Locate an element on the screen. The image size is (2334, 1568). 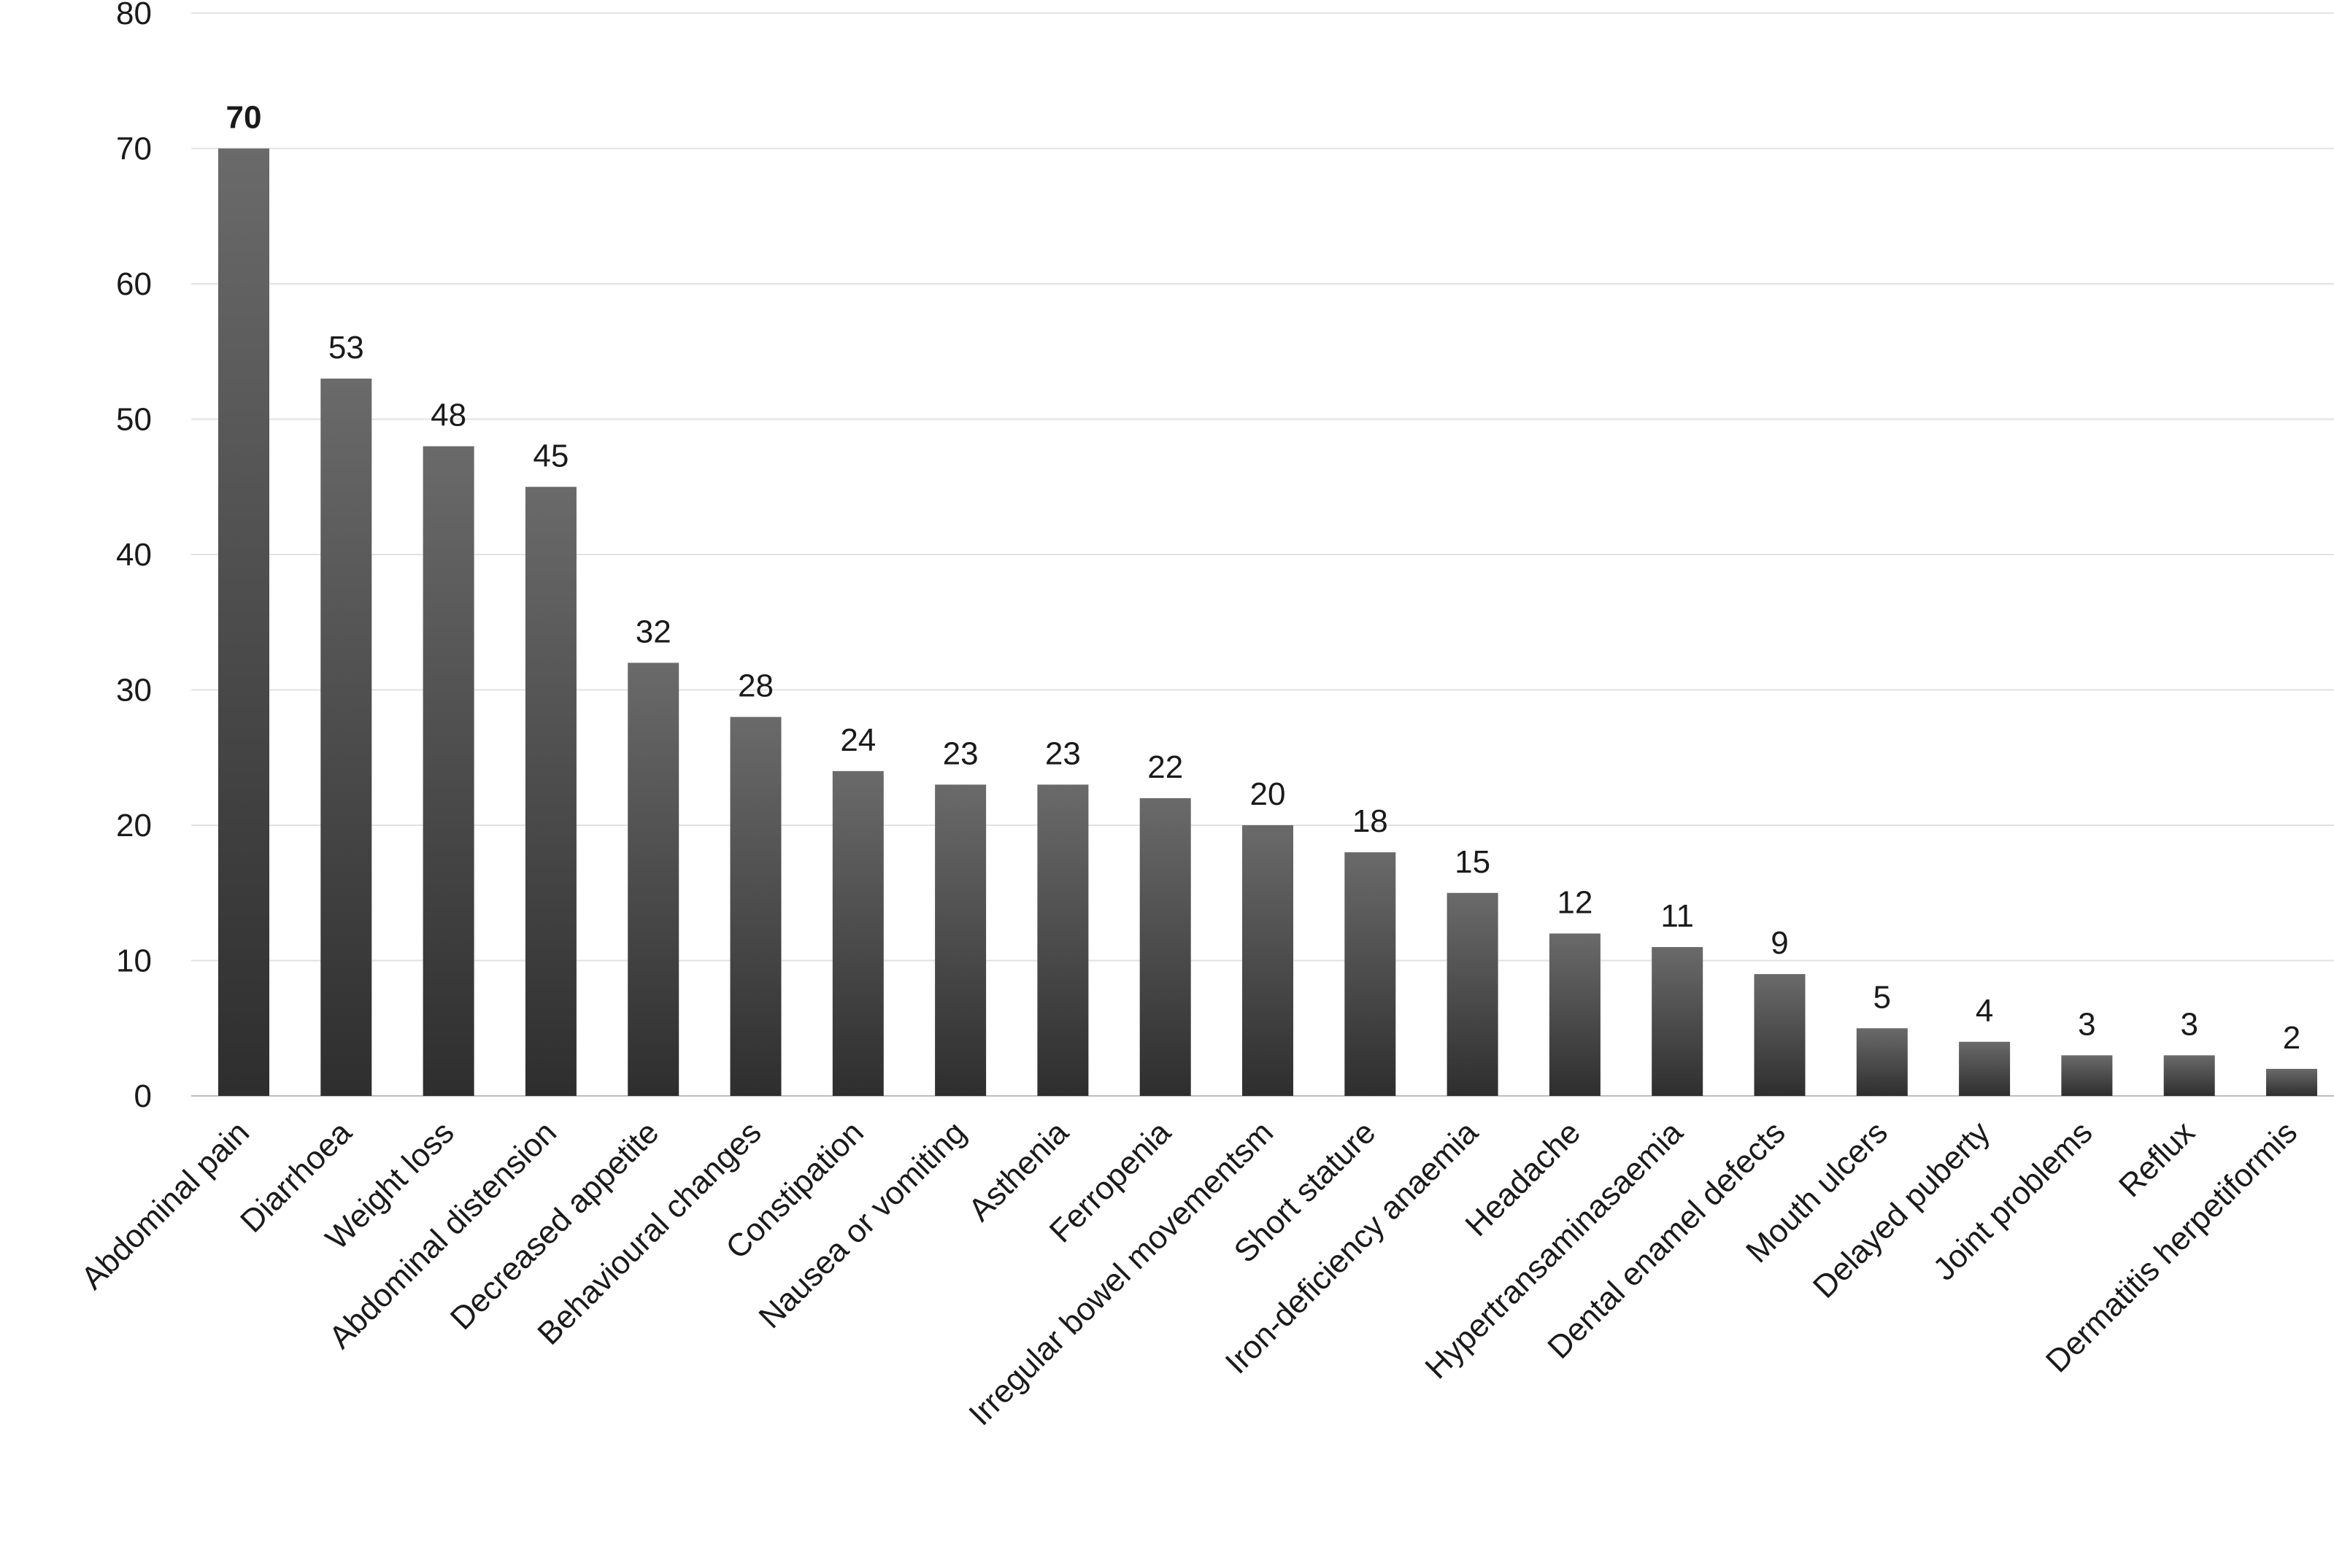
data-label: 45 is located at coordinates (551, 456).